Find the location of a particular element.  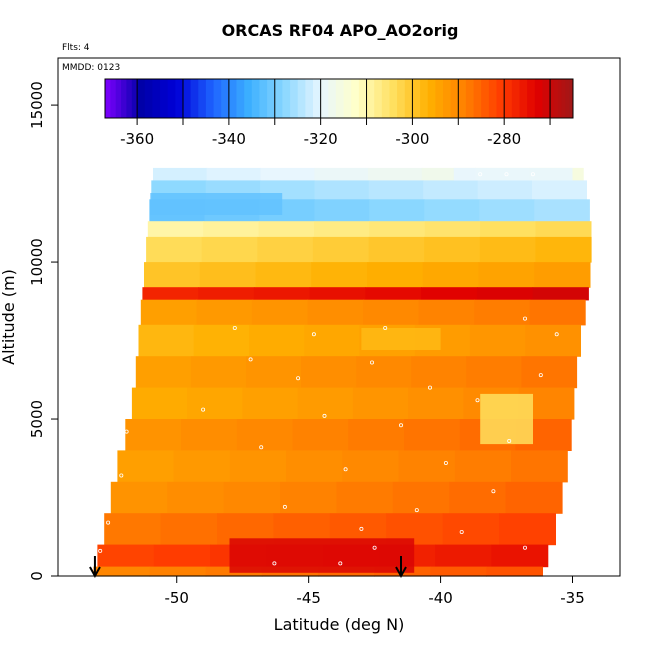

colorbar-tick-label: -300 is located at coordinates (412, 139).